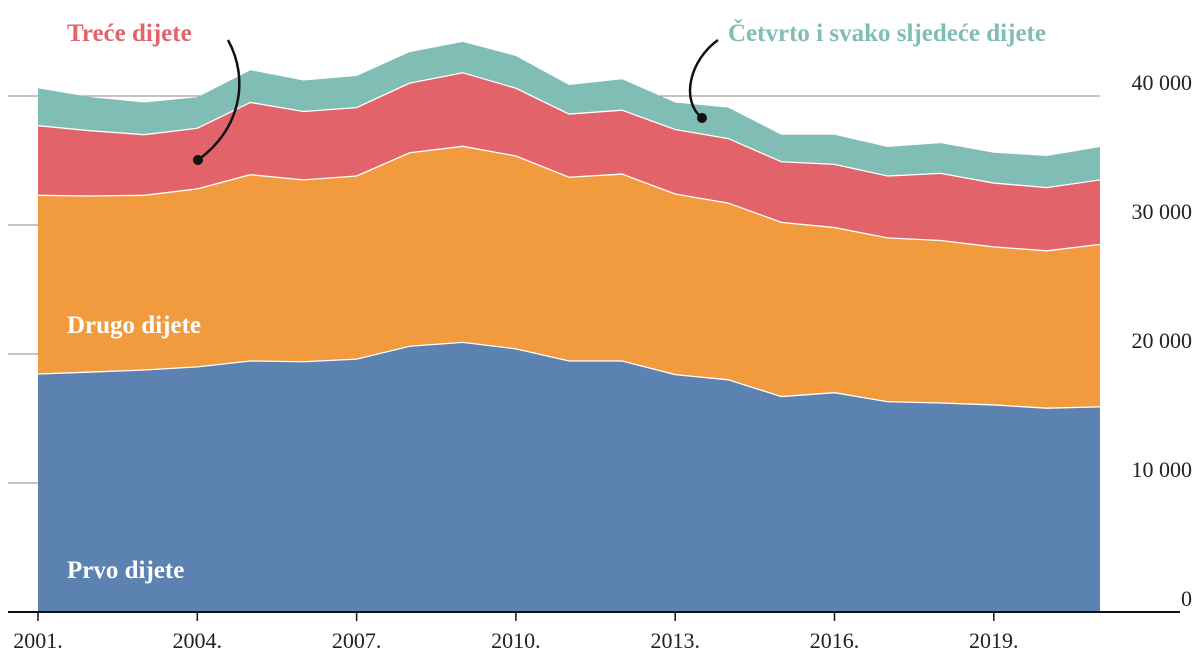 This screenshot has width=1196, height=653. Describe the element at coordinates (1186, 598) in the screenshot. I see `y-tick-label: 0` at that location.